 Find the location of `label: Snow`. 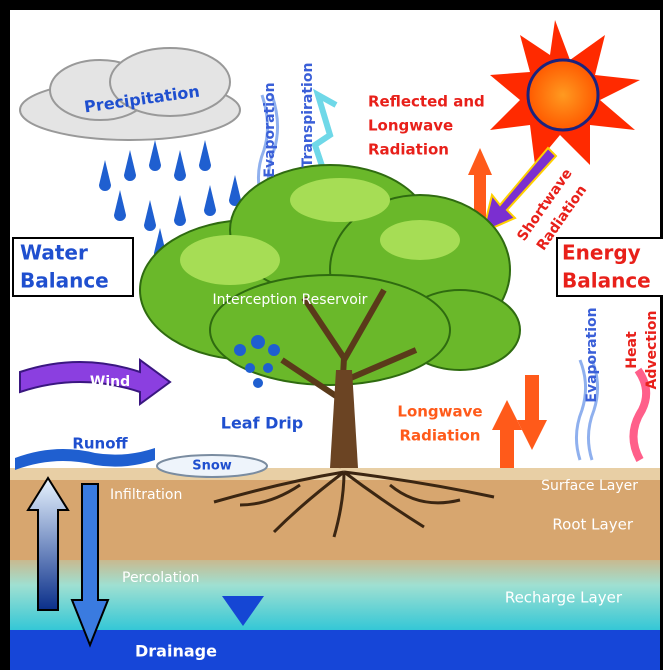

label: Snow is located at coordinates (212, 466).